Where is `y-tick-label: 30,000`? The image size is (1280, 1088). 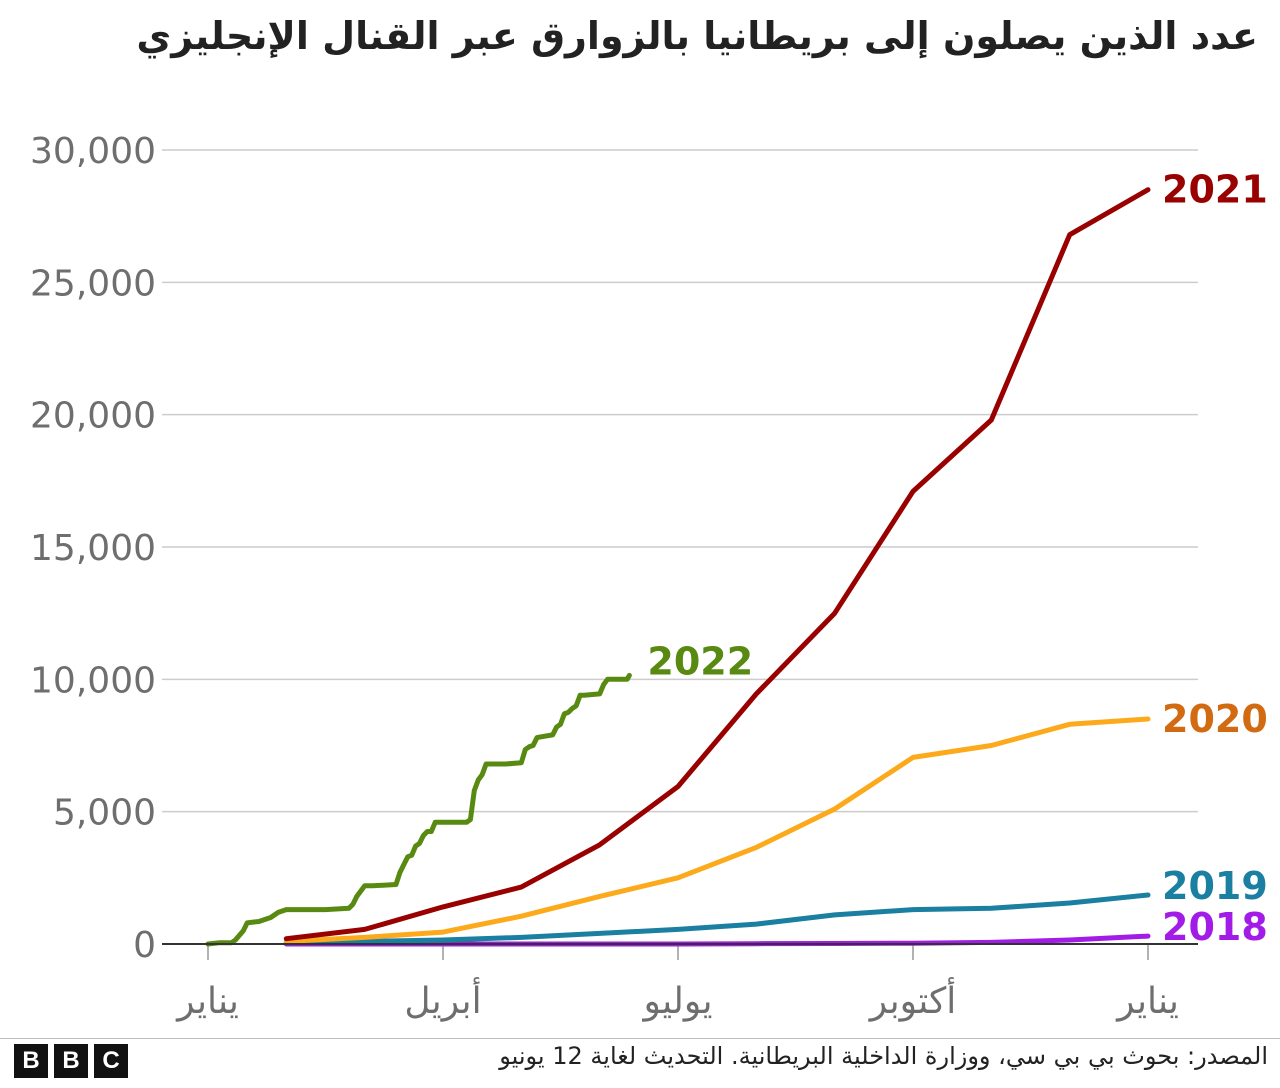
y-tick-label: 30,000 is located at coordinates (93, 151).